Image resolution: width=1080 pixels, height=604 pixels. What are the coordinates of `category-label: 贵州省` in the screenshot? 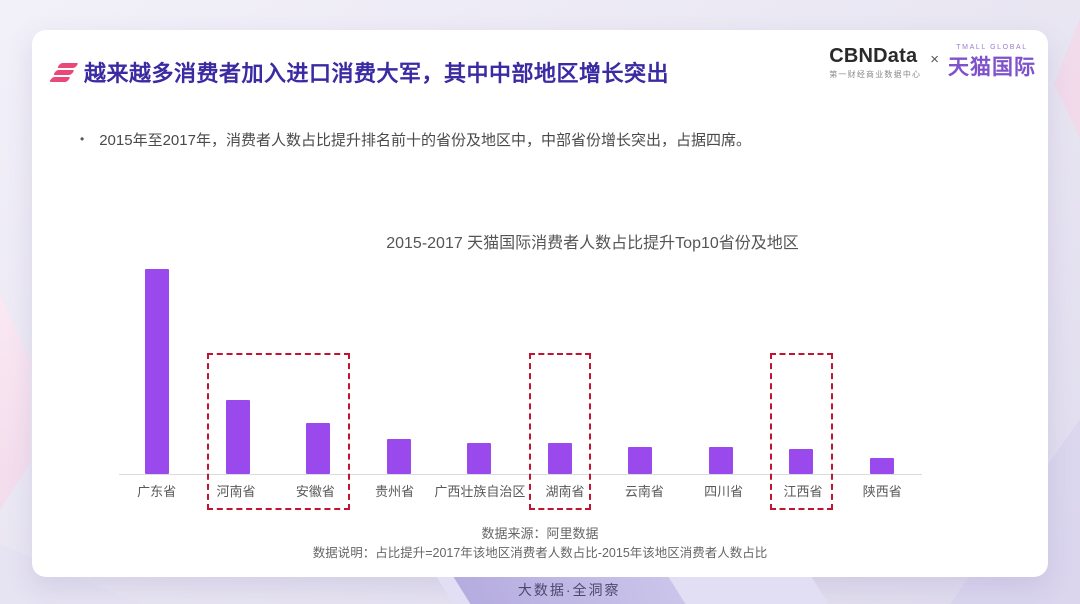 It's located at (395, 491).